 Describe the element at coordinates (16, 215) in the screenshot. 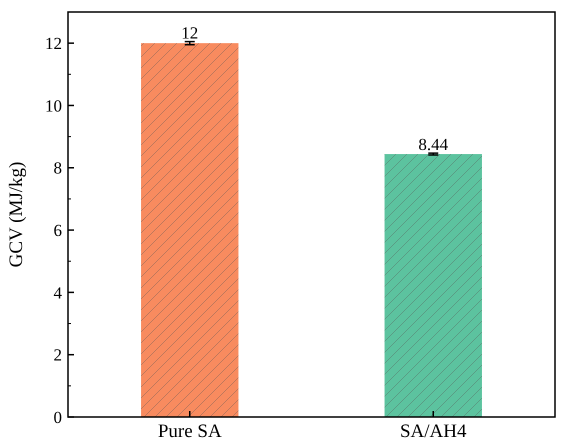

I see `y-axis-title: GCV (MJ/kg)` at that location.